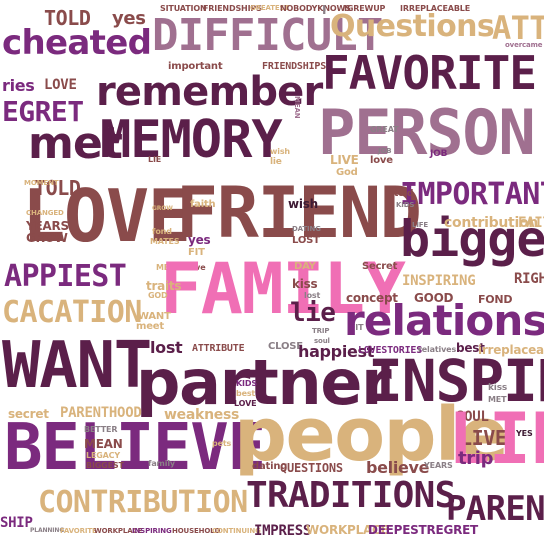 The image size is (544, 544). What do you see at coordinates (41, 183) in the screenshot?
I see `word-moment: MOMENT` at bounding box center [41, 183].